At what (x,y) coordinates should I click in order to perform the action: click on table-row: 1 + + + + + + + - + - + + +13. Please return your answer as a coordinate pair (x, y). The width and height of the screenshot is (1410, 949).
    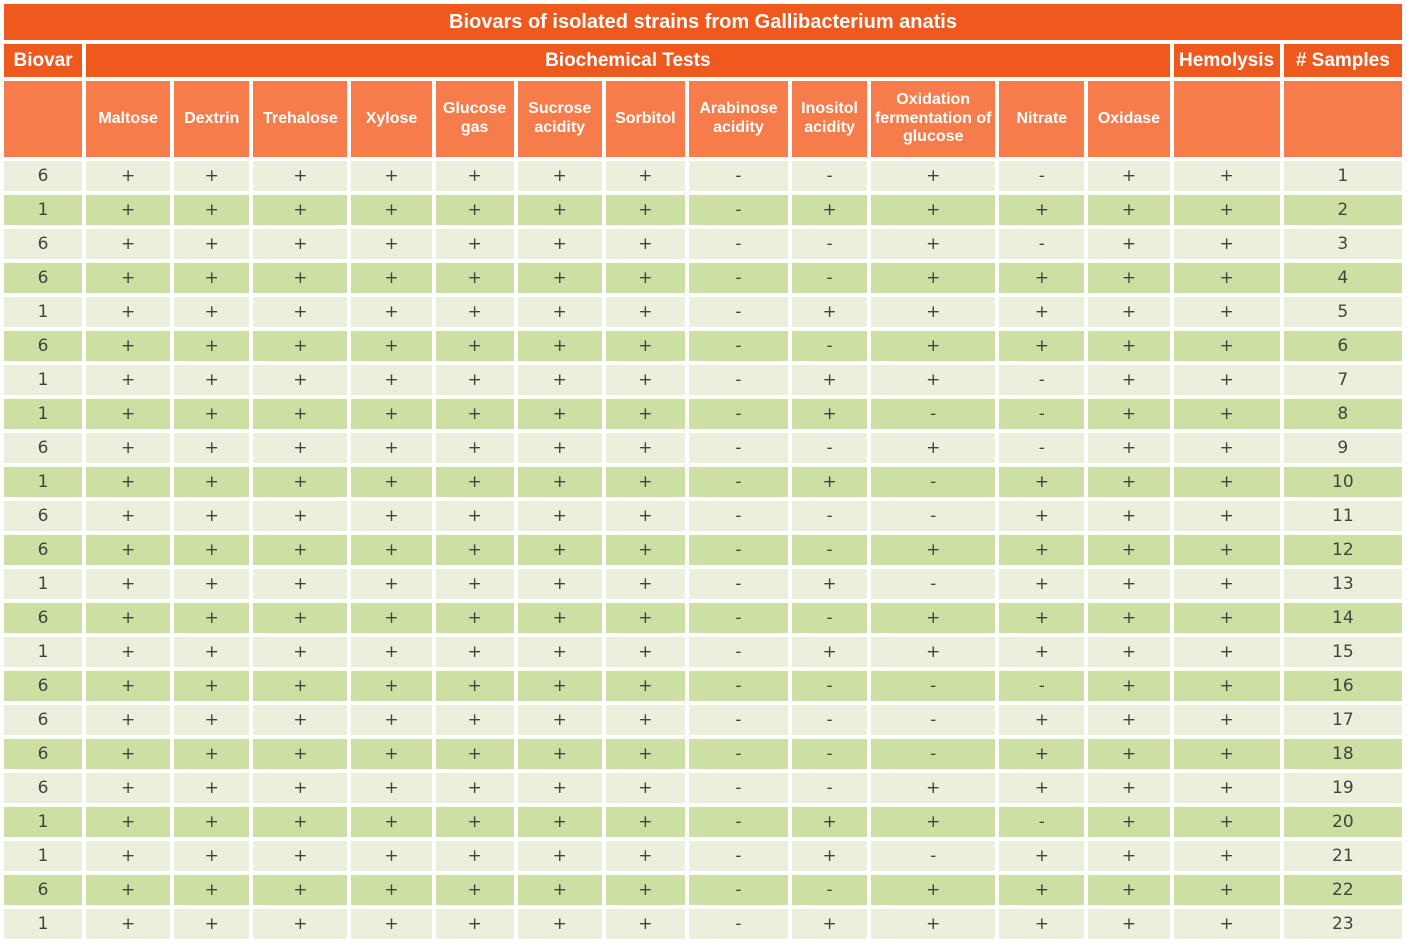
    Looking at the image, I should click on (703, 584).